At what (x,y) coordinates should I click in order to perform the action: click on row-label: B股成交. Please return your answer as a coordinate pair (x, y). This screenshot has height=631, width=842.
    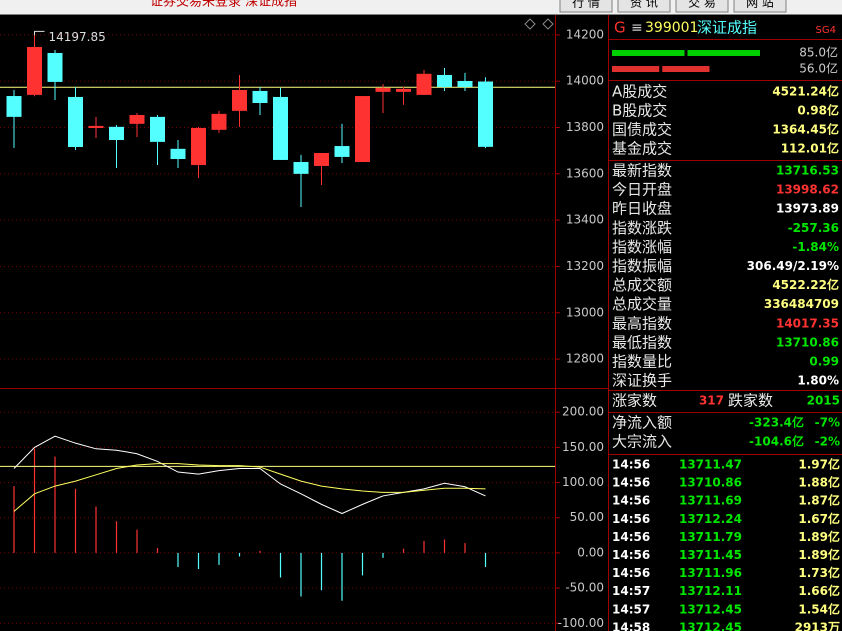
    Looking at the image, I should click on (639, 111).